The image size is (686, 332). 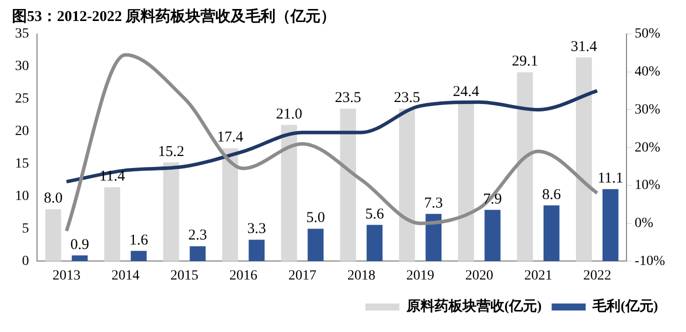 What do you see at coordinates (53, 198) in the screenshot?
I see `data-label: 8.0` at bounding box center [53, 198].